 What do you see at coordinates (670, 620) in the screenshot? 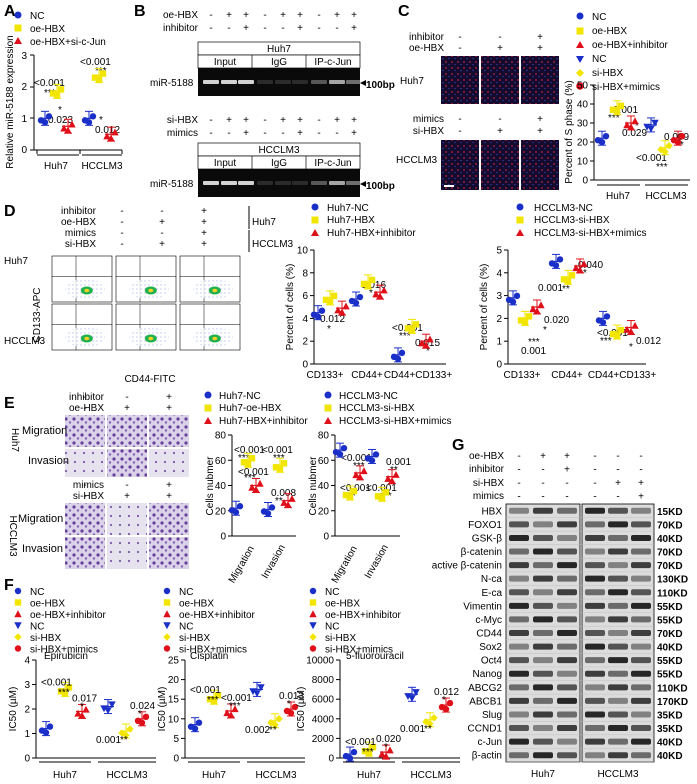
I see `size-label: 55KD` at bounding box center [670, 620].